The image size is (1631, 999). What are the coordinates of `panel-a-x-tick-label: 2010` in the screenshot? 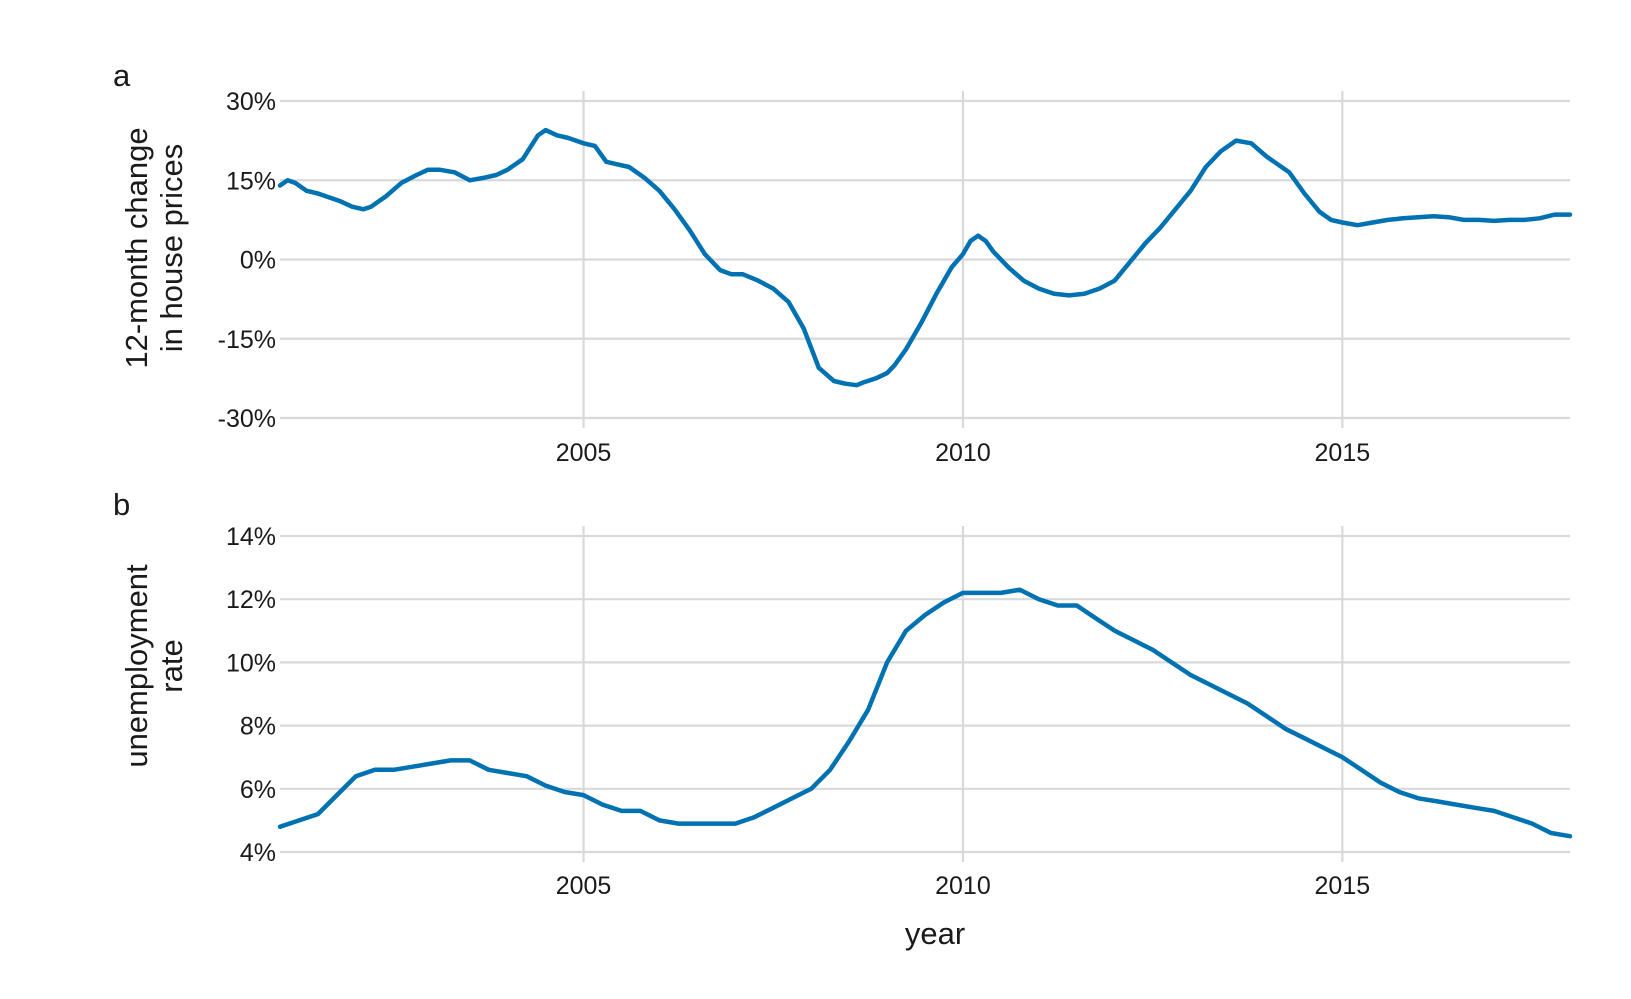 It's located at (963, 453).